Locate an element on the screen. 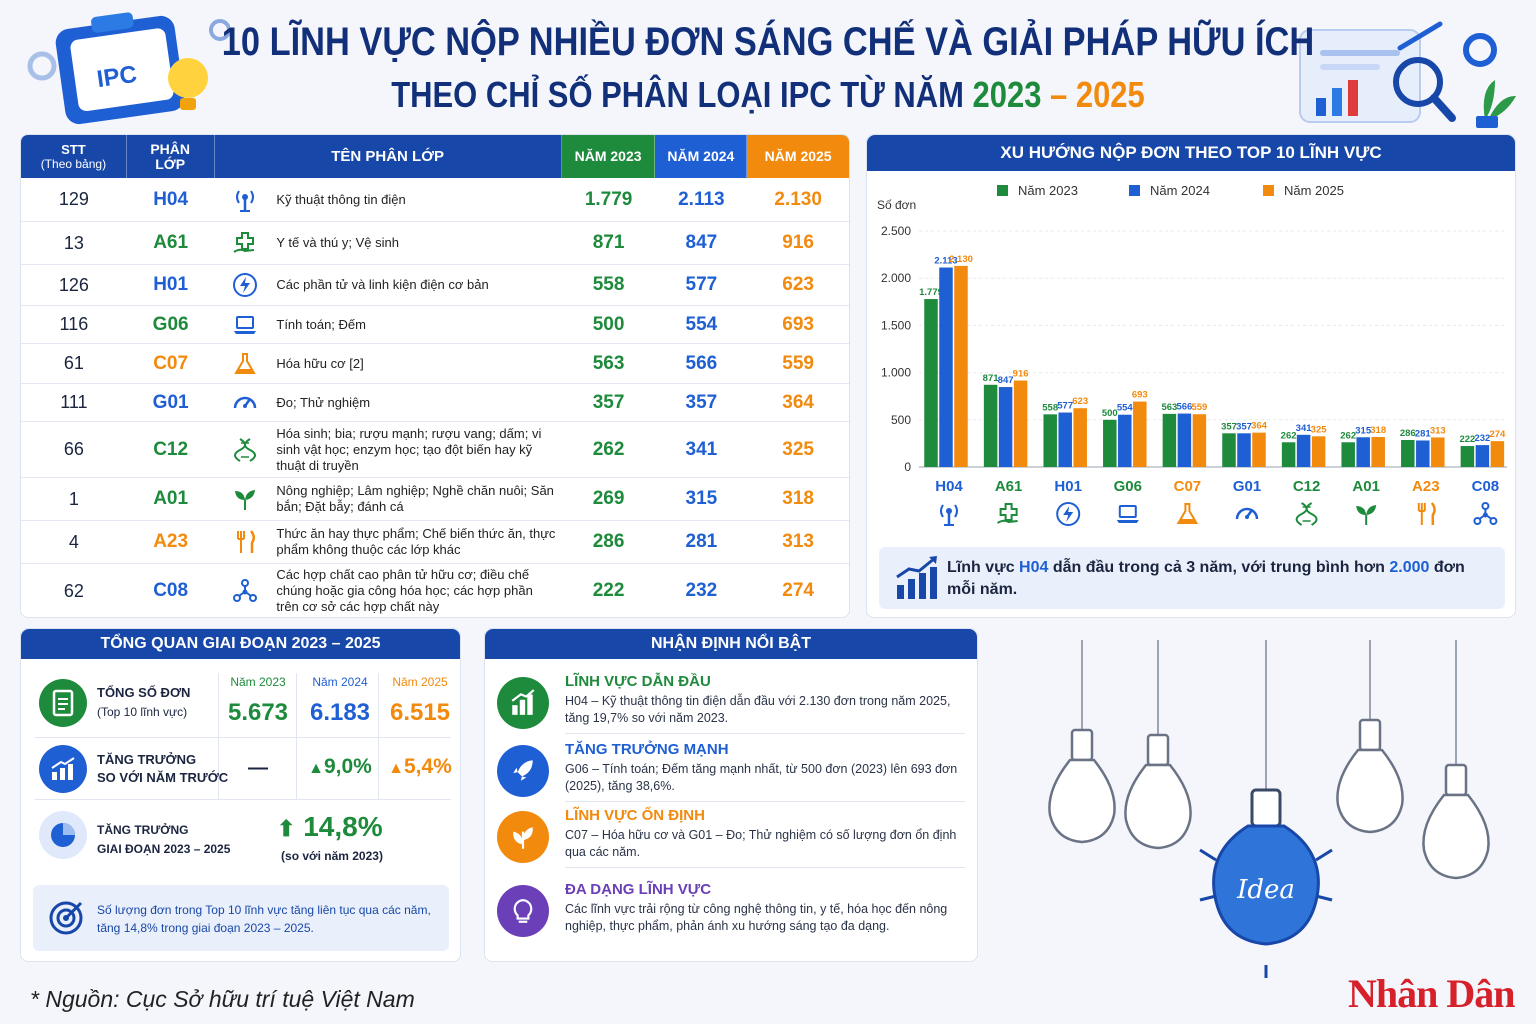 This screenshot has height=1024, width=1536. chart-title: XU HƯỚNG NỘP ĐƠN THEO TOP 10 LĨNH VỰC is located at coordinates (1191, 153).